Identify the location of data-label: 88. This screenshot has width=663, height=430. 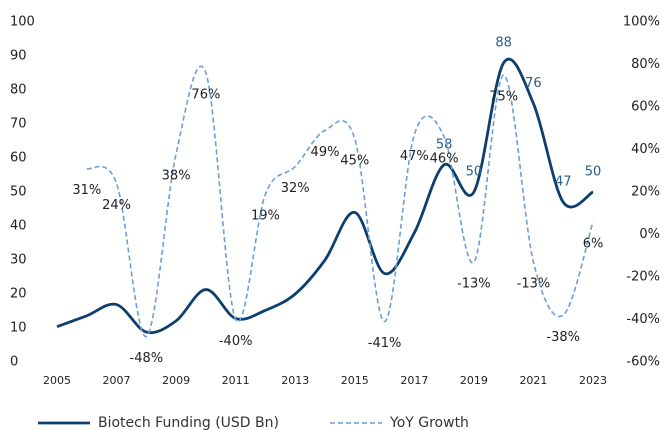
(503, 42).